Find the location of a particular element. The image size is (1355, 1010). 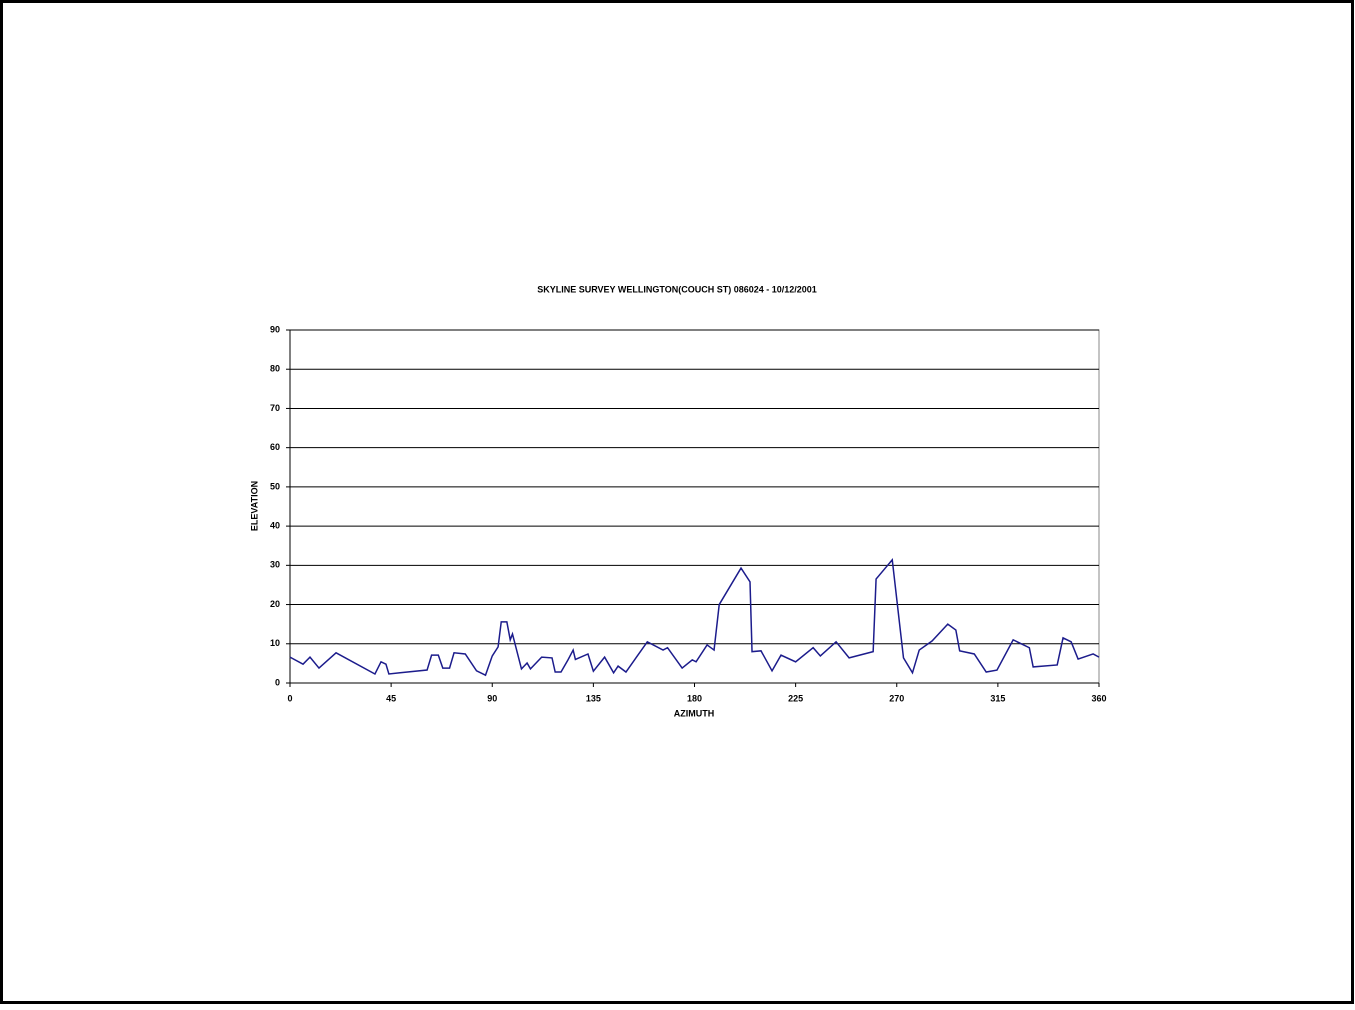

y-tick-label: 80 is located at coordinates (275, 369).